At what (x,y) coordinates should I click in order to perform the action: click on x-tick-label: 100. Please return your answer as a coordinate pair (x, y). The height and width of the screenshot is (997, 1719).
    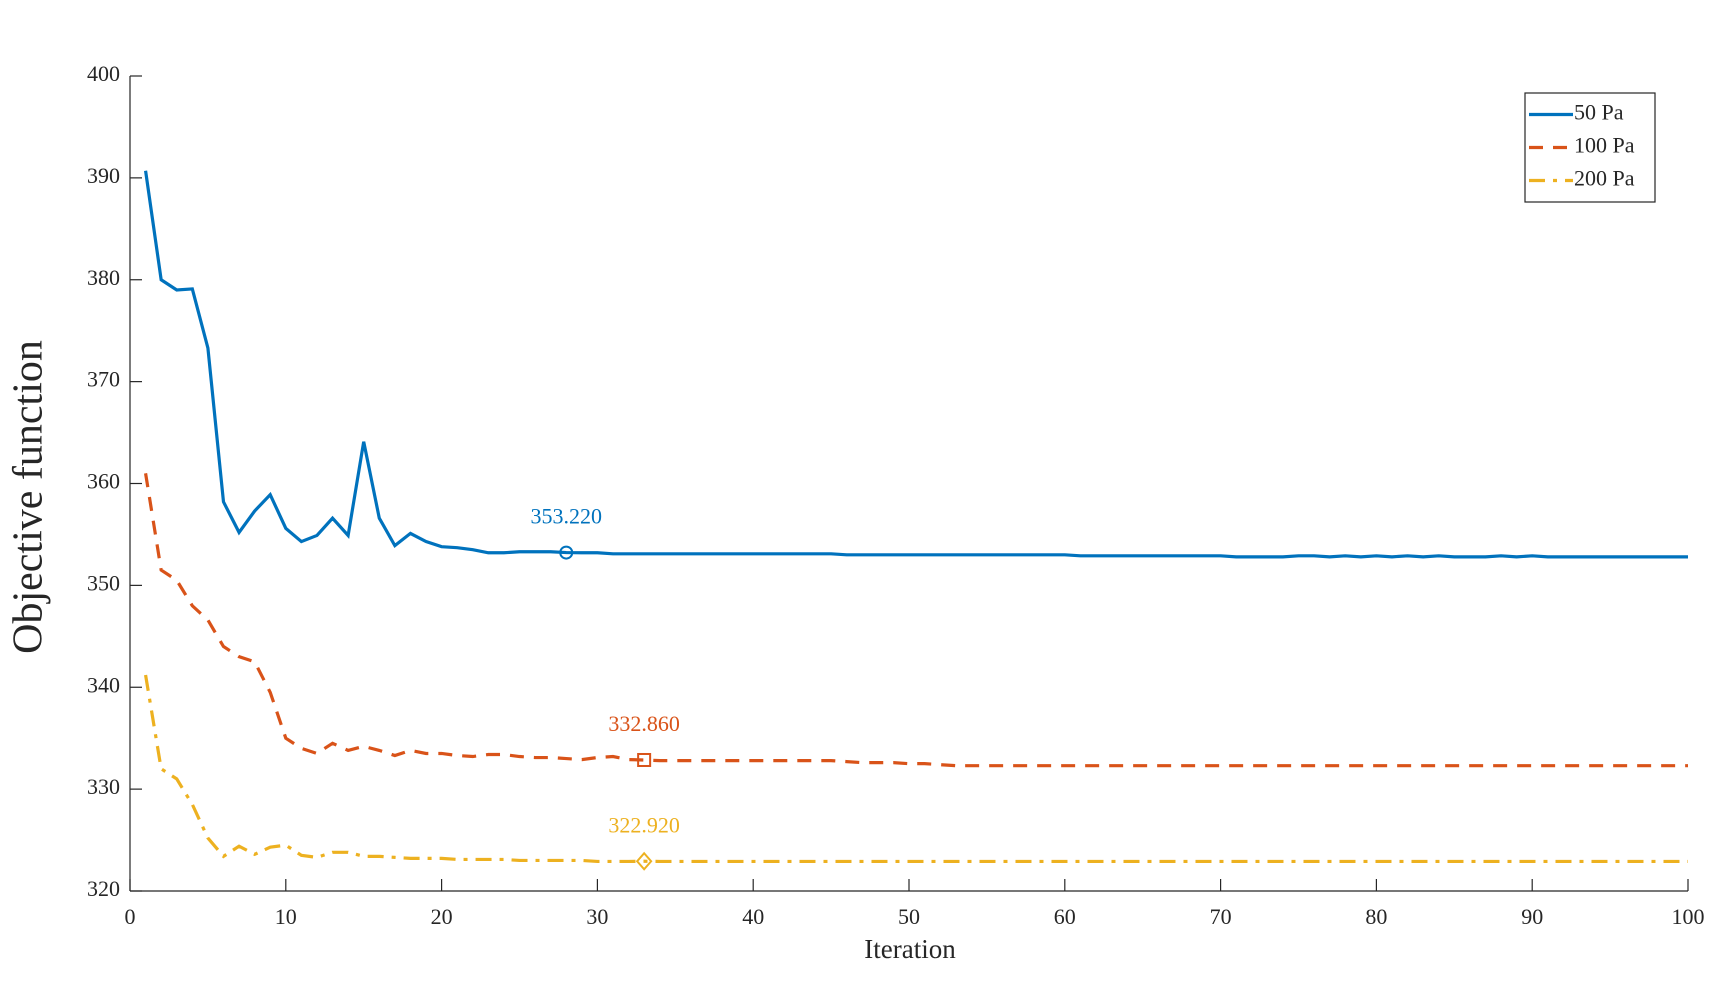
    Looking at the image, I should click on (1688, 916).